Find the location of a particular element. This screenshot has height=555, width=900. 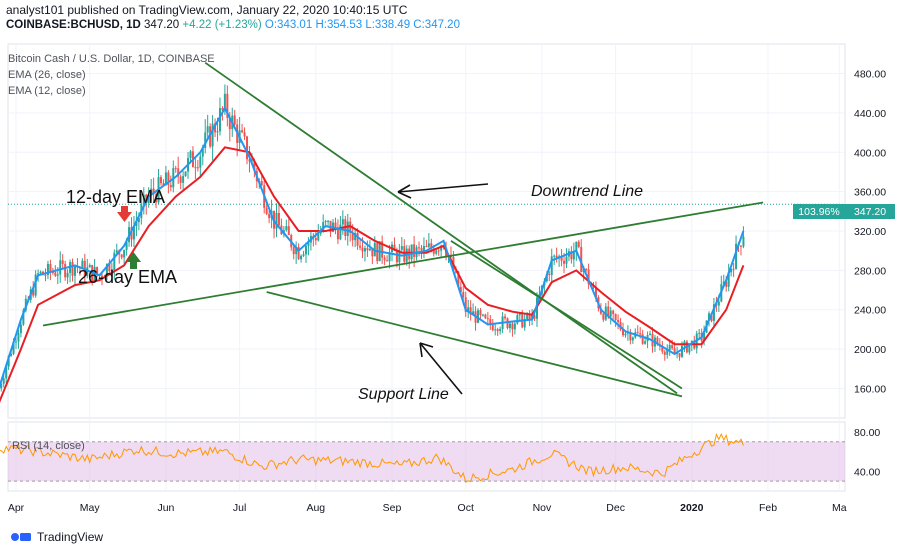

price-tag is located at coordinates (870, 211).